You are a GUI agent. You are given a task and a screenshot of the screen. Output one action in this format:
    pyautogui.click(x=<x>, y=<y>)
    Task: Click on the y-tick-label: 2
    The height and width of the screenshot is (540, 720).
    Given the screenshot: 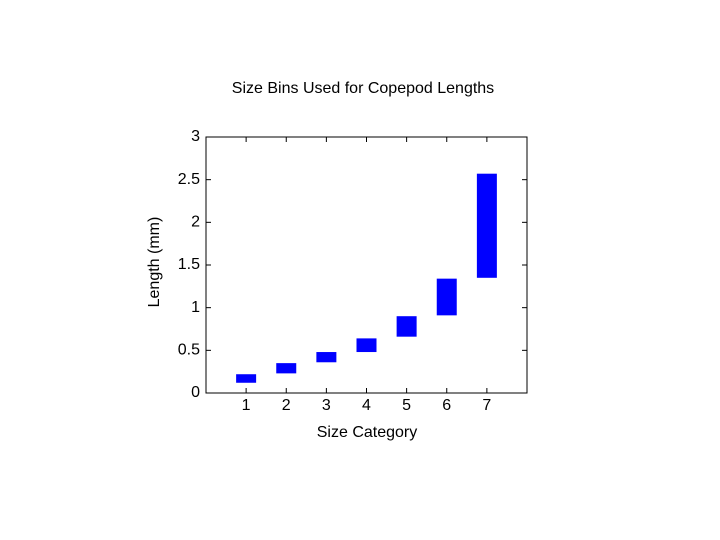 What is the action you would take?
    pyautogui.click(x=195, y=222)
    